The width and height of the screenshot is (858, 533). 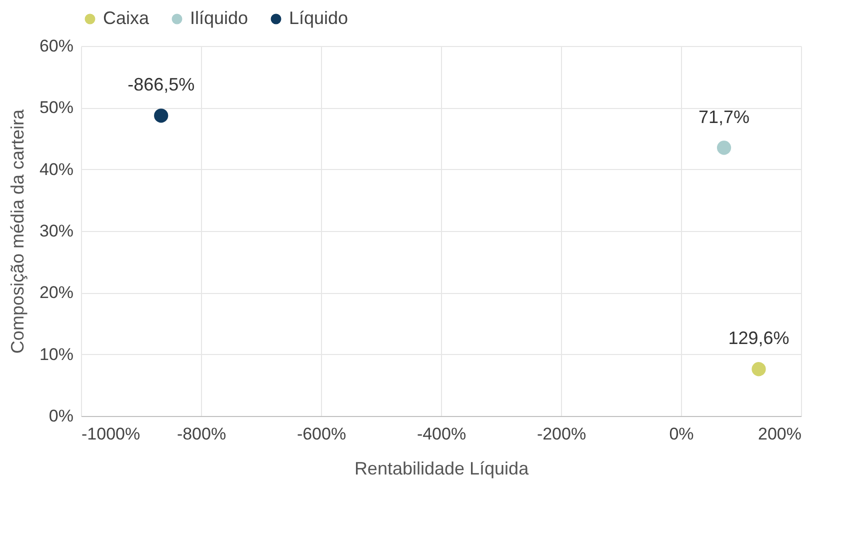 I want to click on y-tick-label: 10%, so click(x=56, y=354).